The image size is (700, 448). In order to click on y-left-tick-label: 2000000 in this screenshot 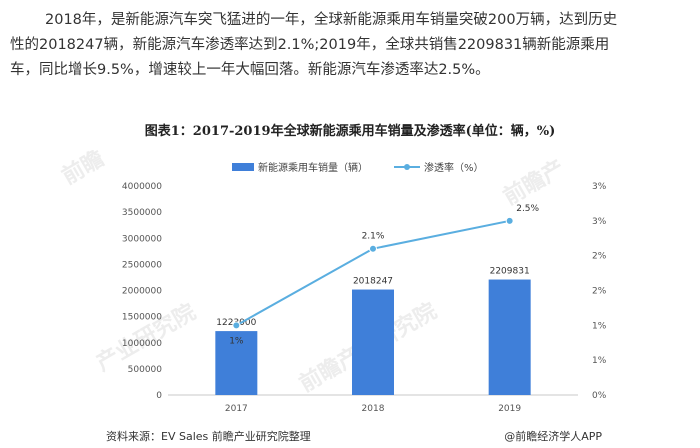, I will do `click(142, 292)`.